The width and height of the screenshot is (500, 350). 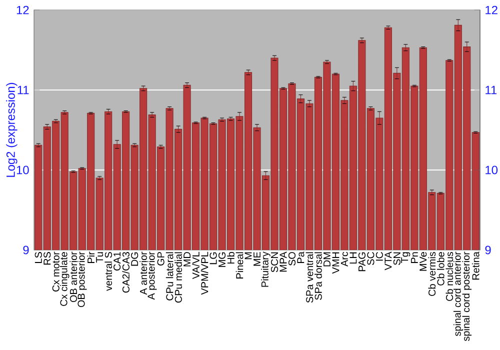 I want to click on y2-tick-label: 9, so click(x=488, y=250).